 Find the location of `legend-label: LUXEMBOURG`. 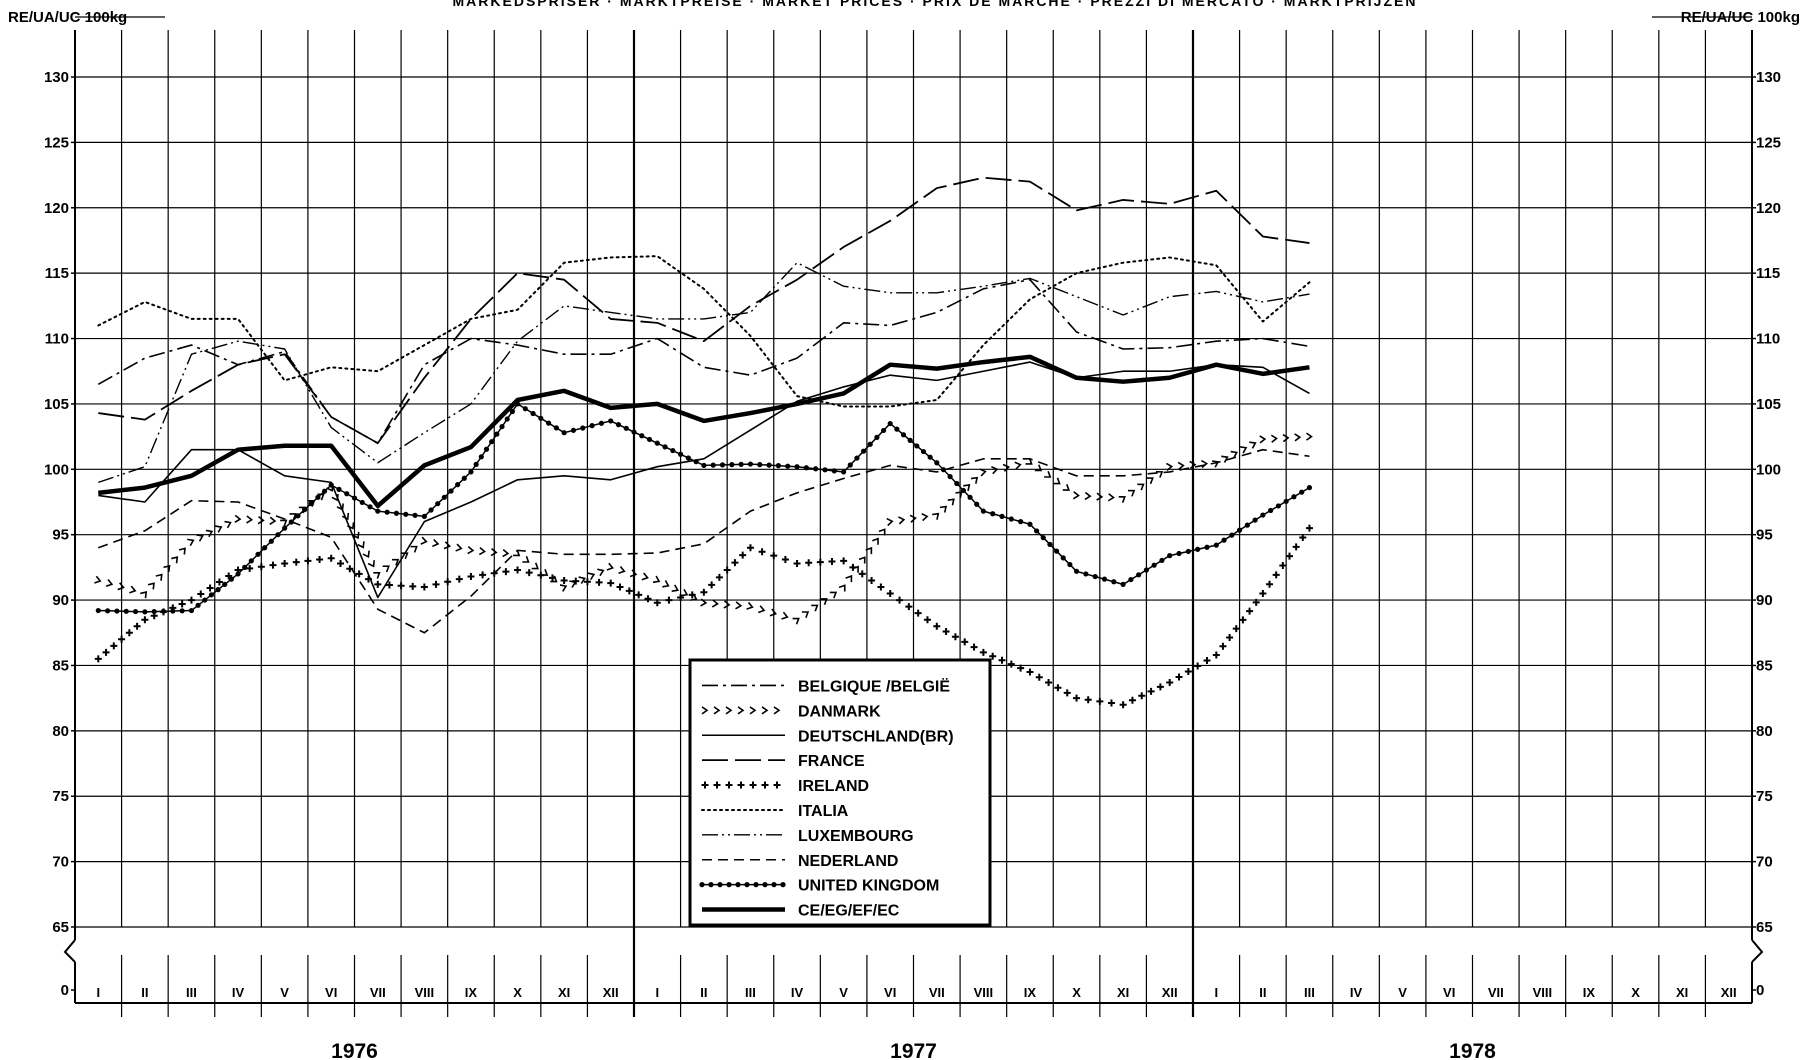

legend-label: LUXEMBOURG is located at coordinates (856, 836).